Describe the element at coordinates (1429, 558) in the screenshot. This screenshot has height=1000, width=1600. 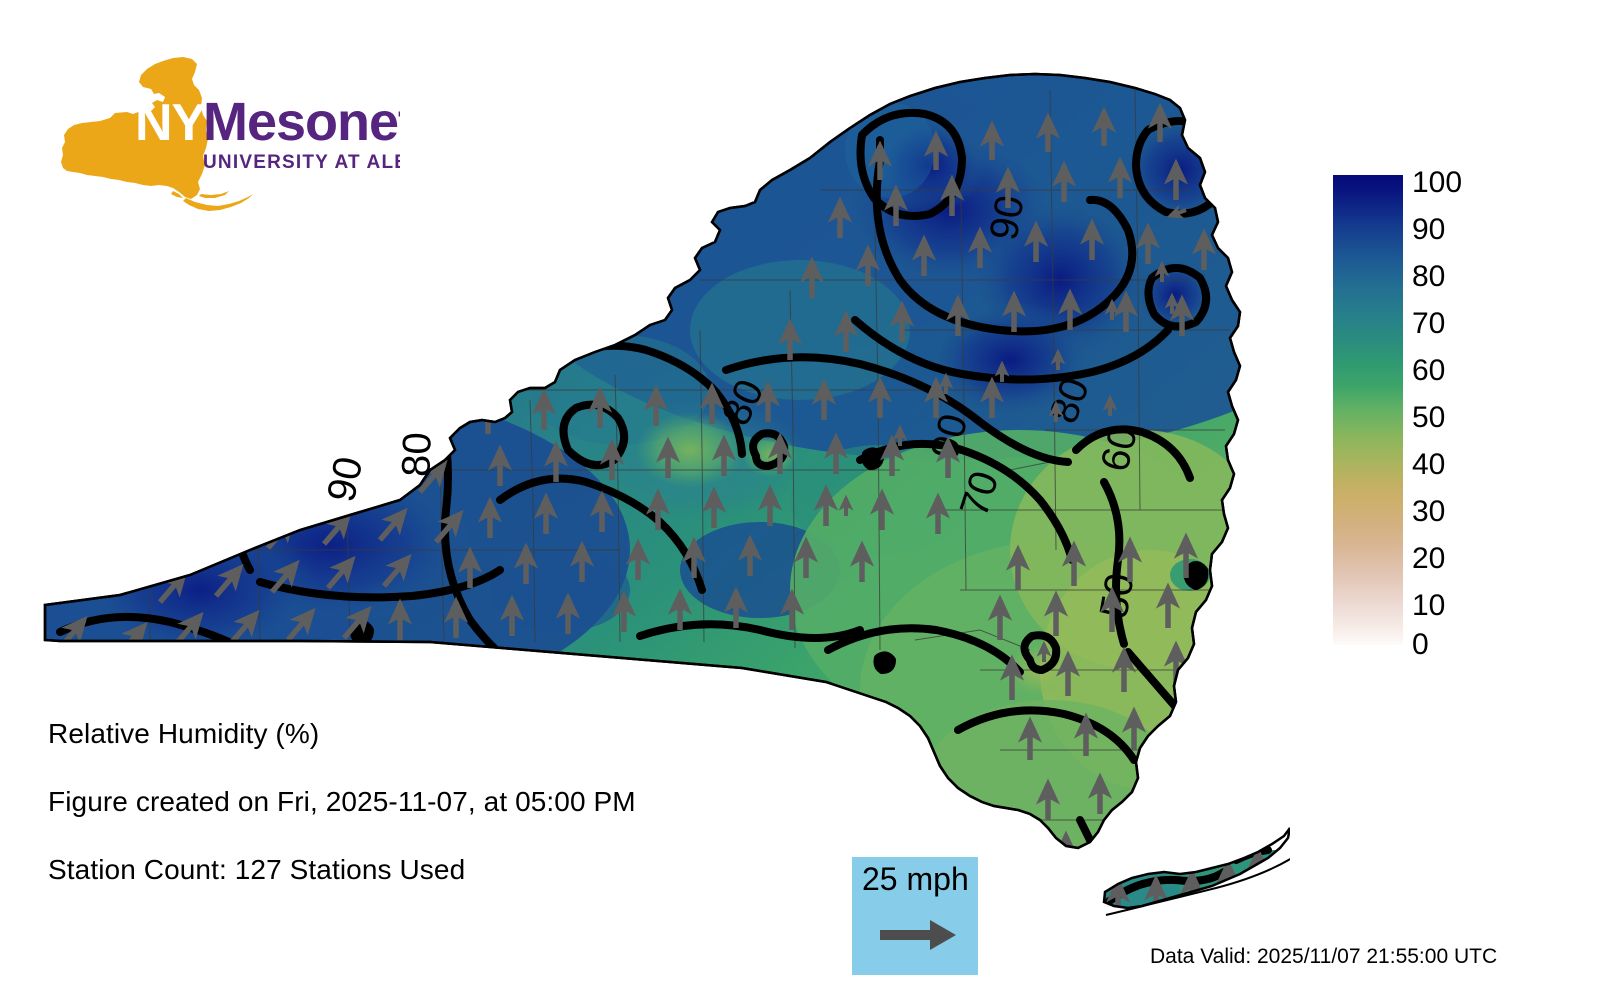
I see `colorbar-tick-20: 20` at that location.